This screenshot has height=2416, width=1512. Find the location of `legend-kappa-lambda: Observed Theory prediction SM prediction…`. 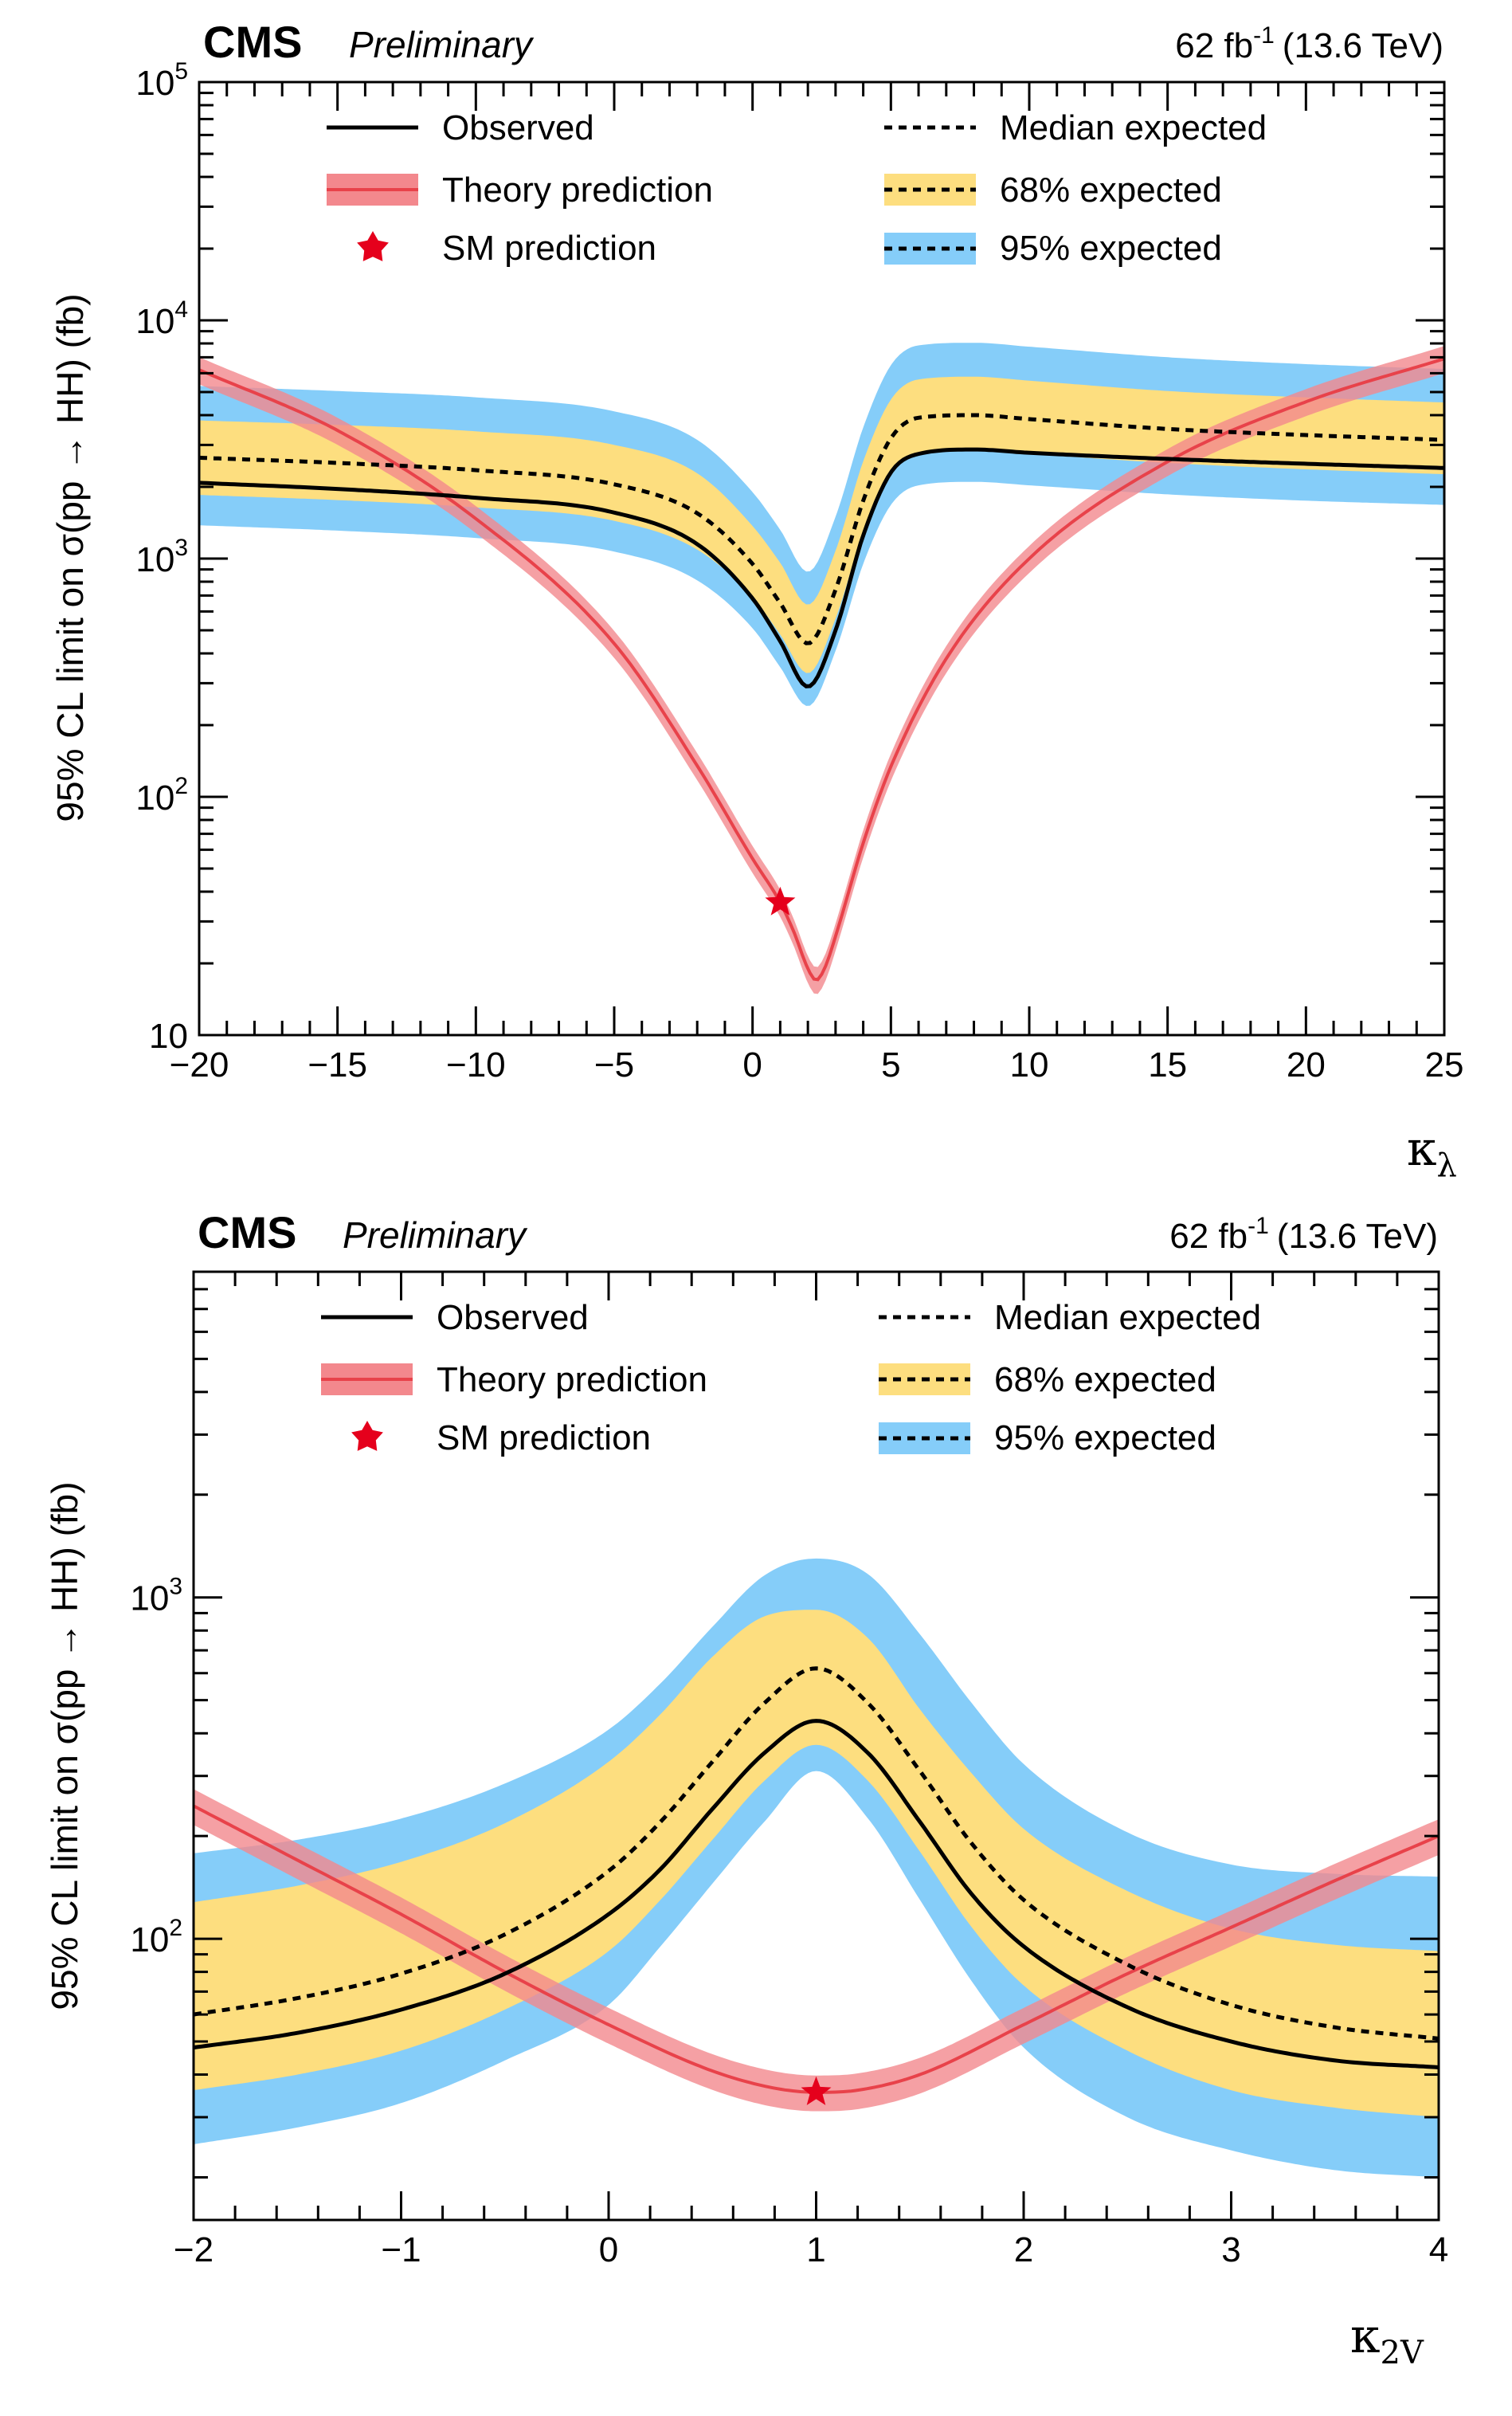

legend-kappa-lambda: Observed Theory prediction SM prediction… is located at coordinates (797, 188).